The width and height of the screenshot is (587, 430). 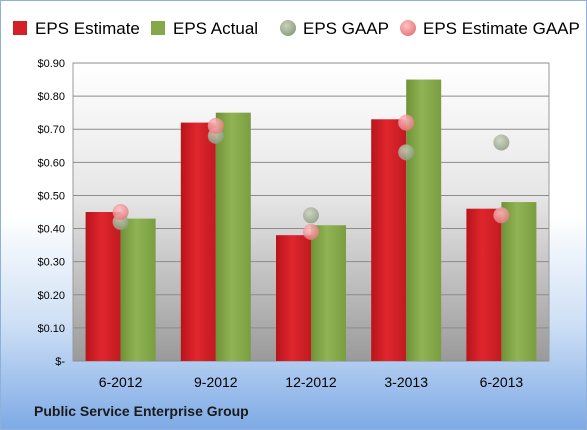 I want to click on x-tick-label: 6-2013, so click(x=502, y=382).